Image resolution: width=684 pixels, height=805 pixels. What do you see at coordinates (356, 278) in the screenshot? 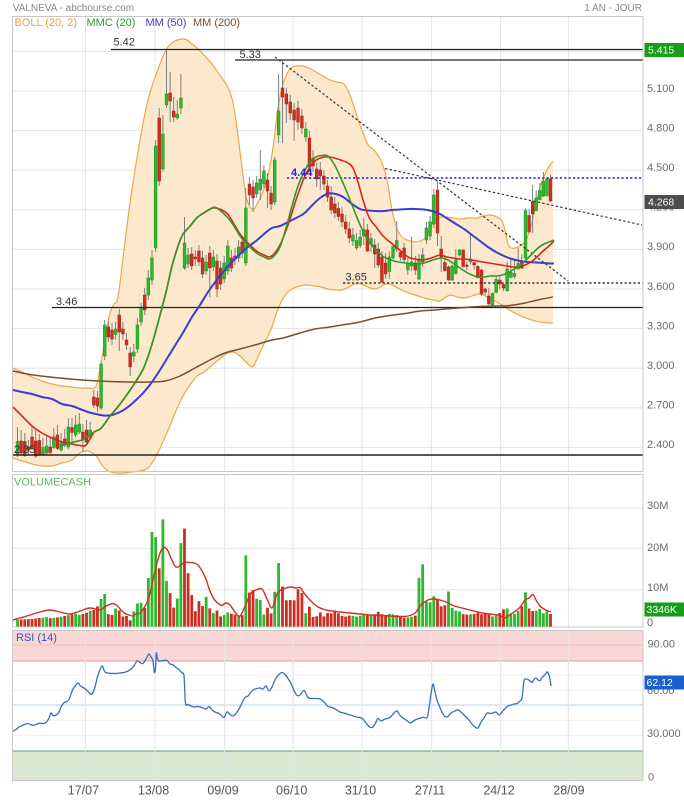
I see `svg-text: 3.65` at bounding box center [356, 278].